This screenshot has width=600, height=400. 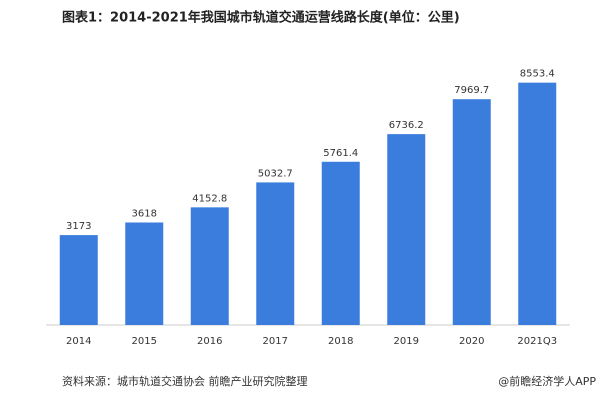 What do you see at coordinates (209, 198) in the screenshot?
I see `value-label: 4152.8` at bounding box center [209, 198].